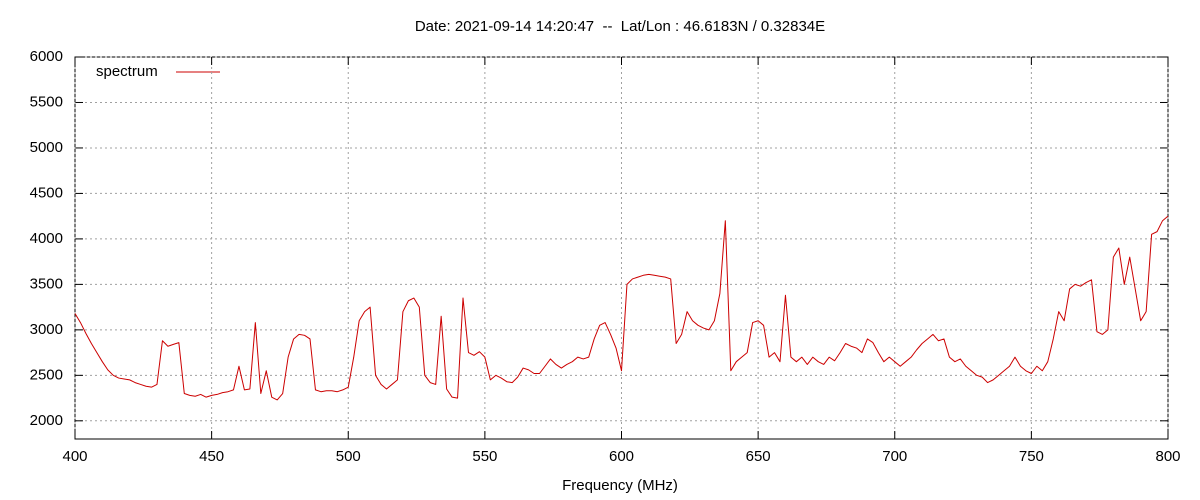 The height and width of the screenshot is (500, 1200). Describe the element at coordinates (1031, 456) in the screenshot. I see `x-tick-label: 750` at that location.